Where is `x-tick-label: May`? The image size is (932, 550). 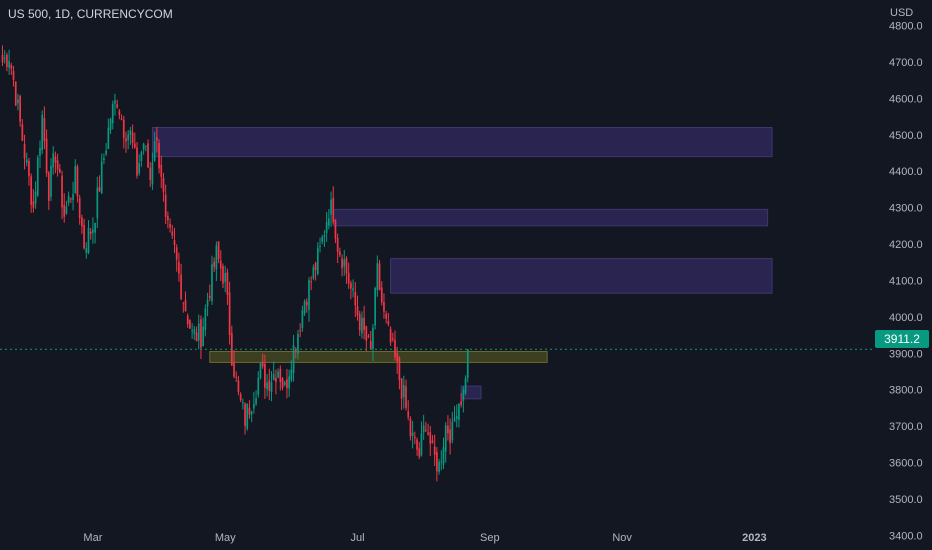
x-tick-label: May is located at coordinates (225, 538).